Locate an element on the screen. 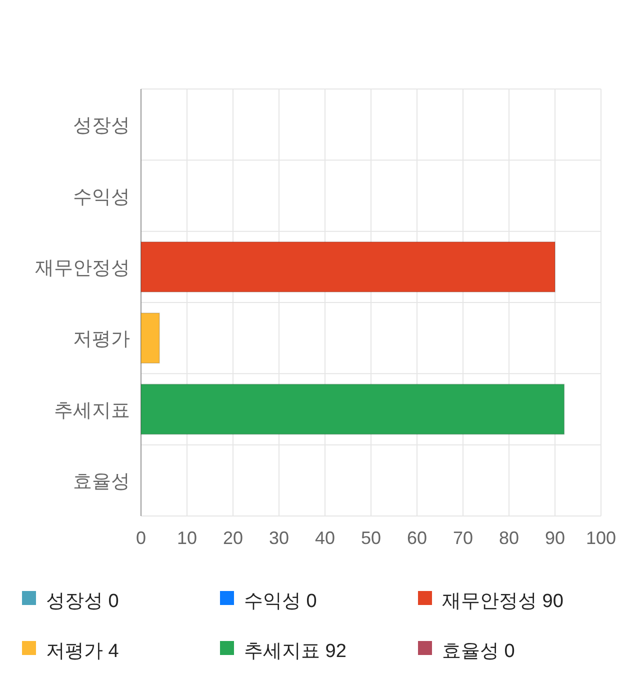 This screenshot has height=700, width=640. x-tick-label: 50 is located at coordinates (371, 538).